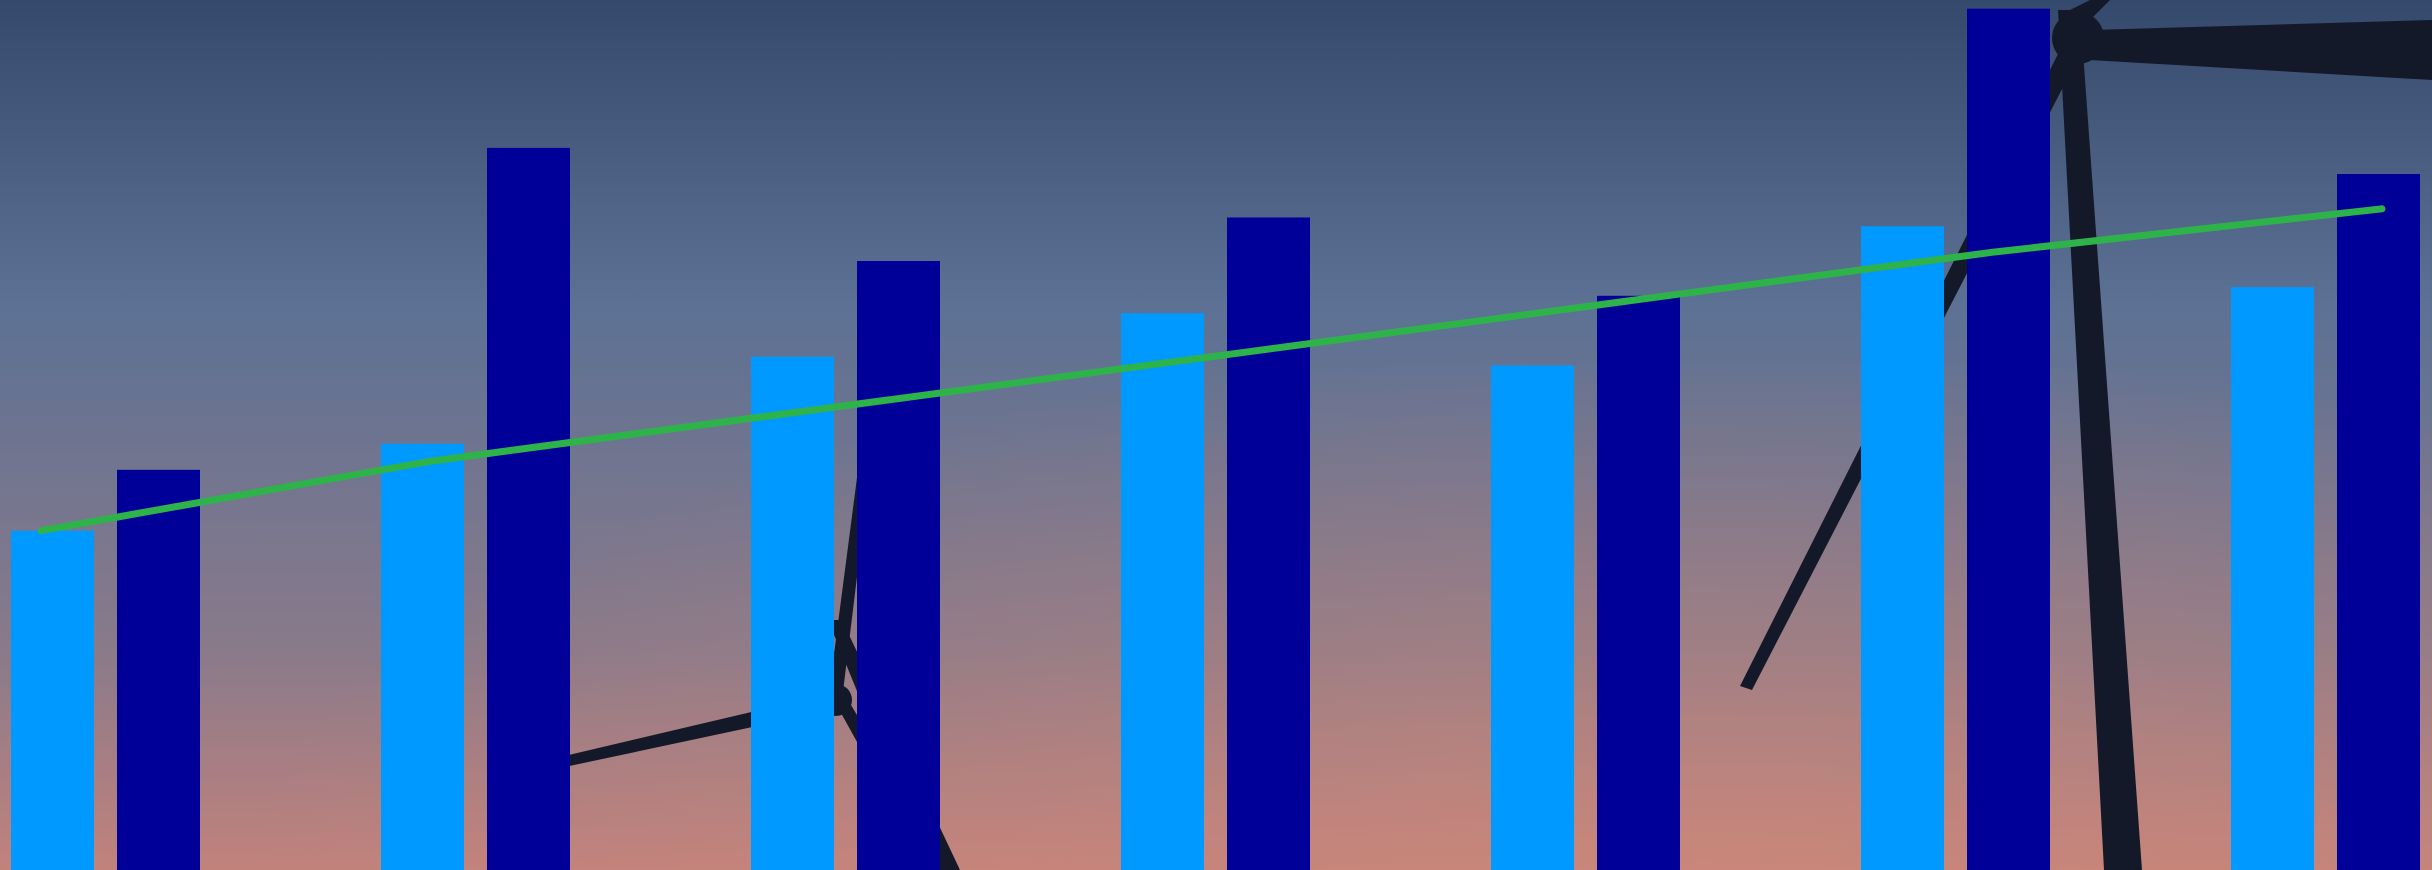 The image size is (2432, 870). What do you see at coordinates (2100, 440) in the screenshot?
I see `turbine-tower-right` at bounding box center [2100, 440].